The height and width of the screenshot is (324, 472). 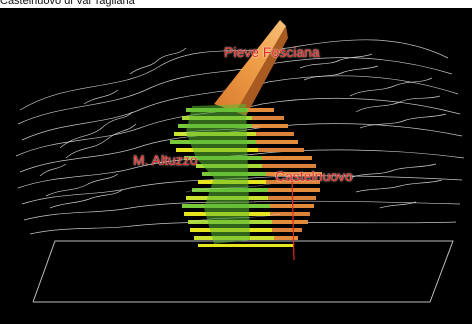 What do you see at coordinates (293, 218) in the screenshot?
I see `apex-trace` at bounding box center [293, 218].